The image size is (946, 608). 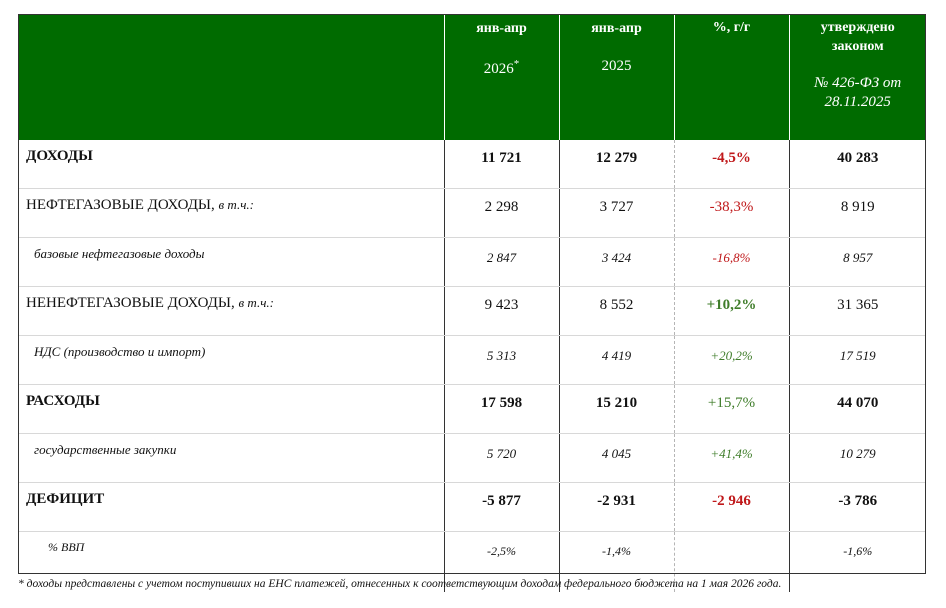 I want to click on value-2026-text: 17 598, so click(x=501, y=403).